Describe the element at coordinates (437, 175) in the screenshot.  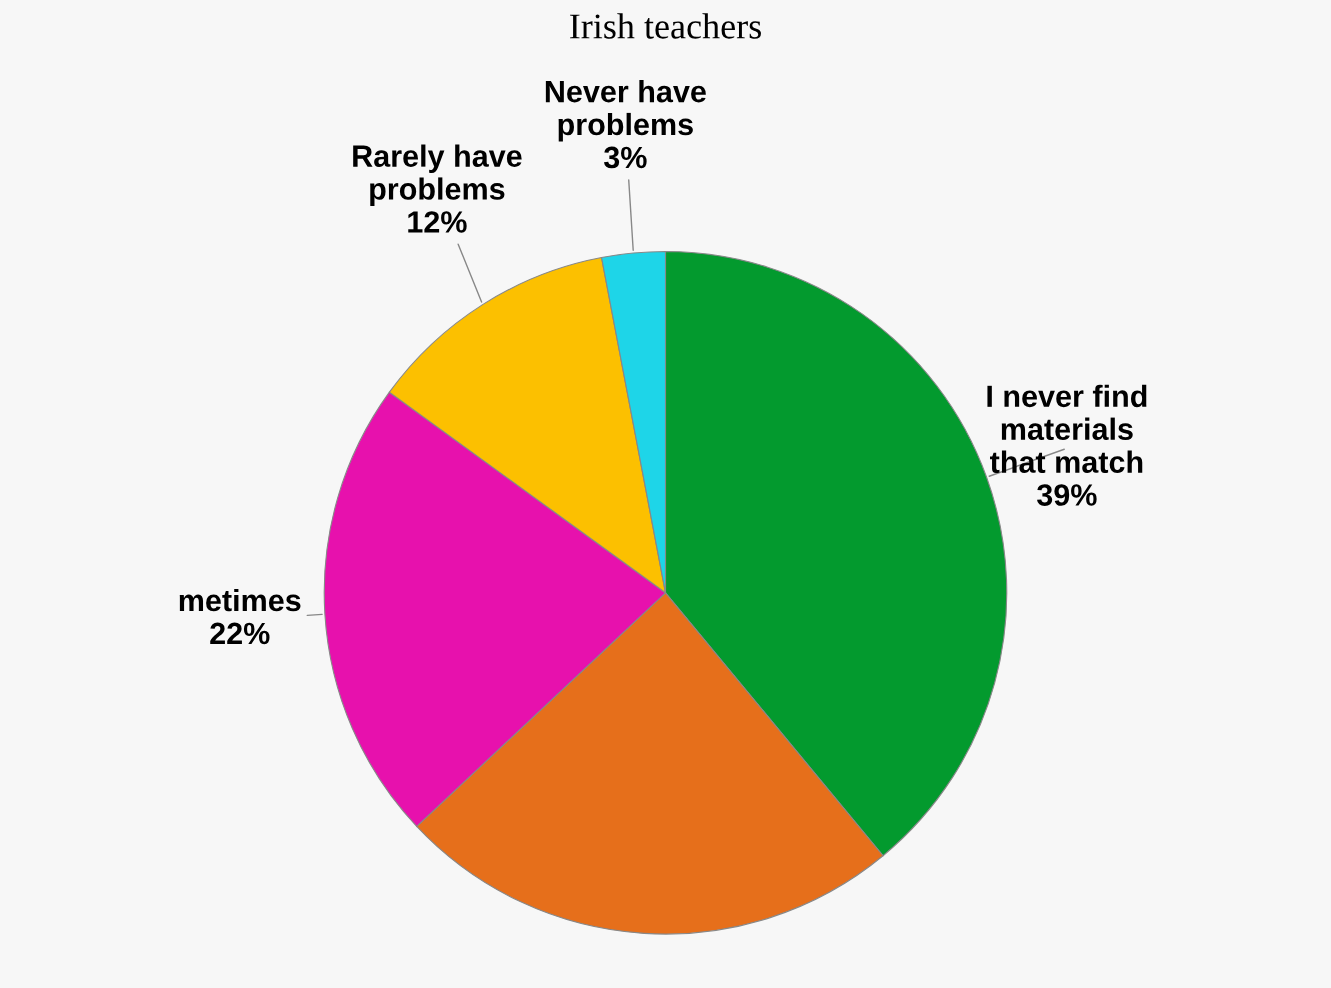
I see `slice-label: Rarely have problems` at that location.